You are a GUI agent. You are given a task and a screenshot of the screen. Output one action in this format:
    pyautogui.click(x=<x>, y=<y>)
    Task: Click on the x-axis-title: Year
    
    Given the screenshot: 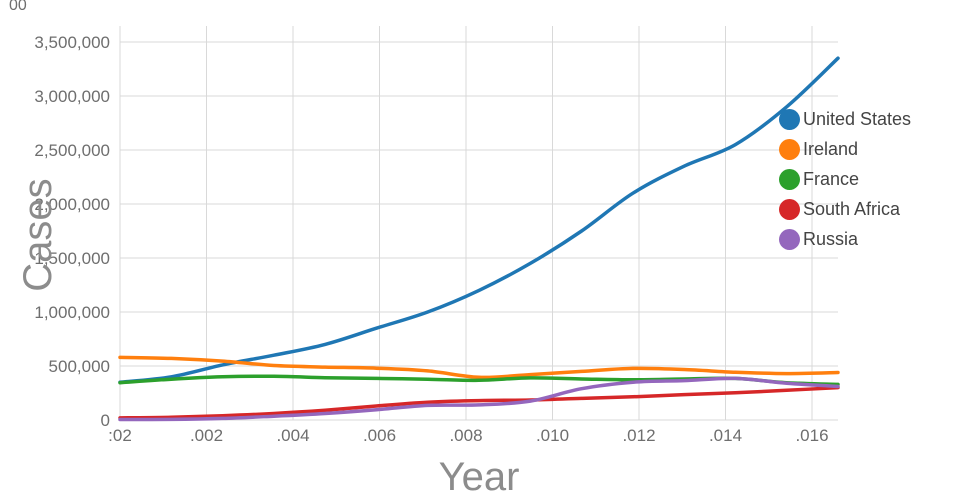 What is the action you would take?
    pyautogui.click(x=479, y=477)
    